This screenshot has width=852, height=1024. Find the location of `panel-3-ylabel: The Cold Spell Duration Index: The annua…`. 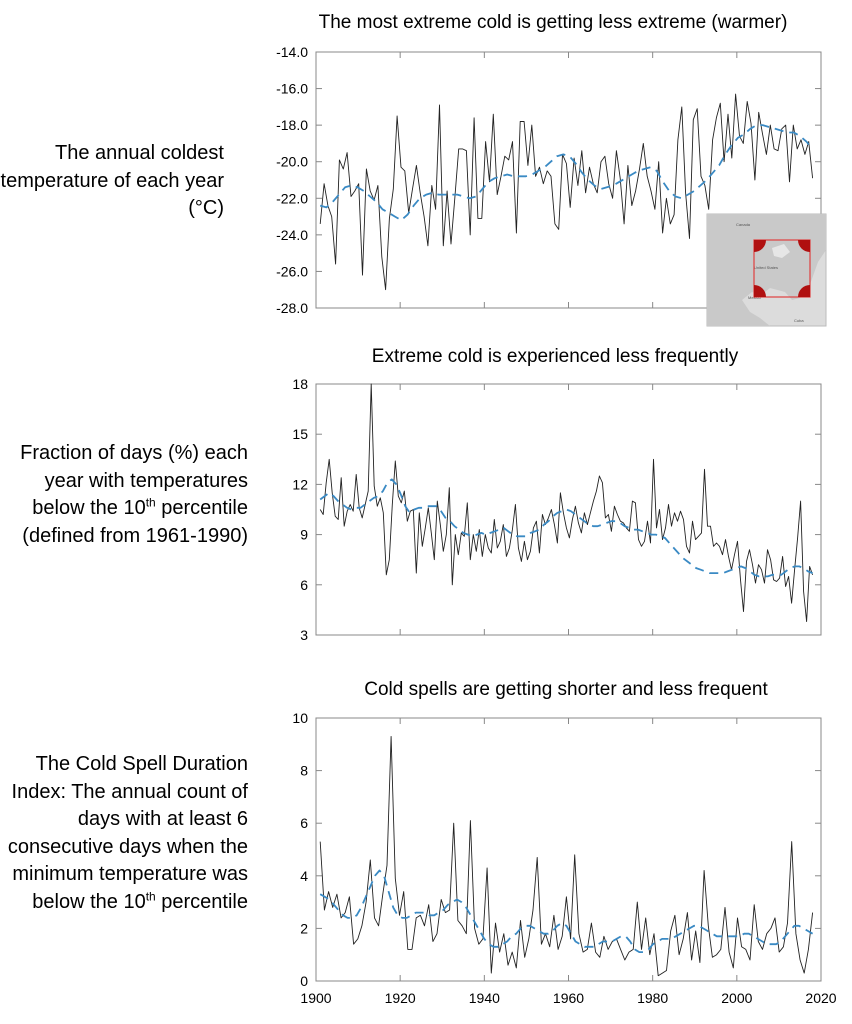

panel-3-ylabel: The Cold Spell Duration Index: The annua… is located at coordinates (124, 833).